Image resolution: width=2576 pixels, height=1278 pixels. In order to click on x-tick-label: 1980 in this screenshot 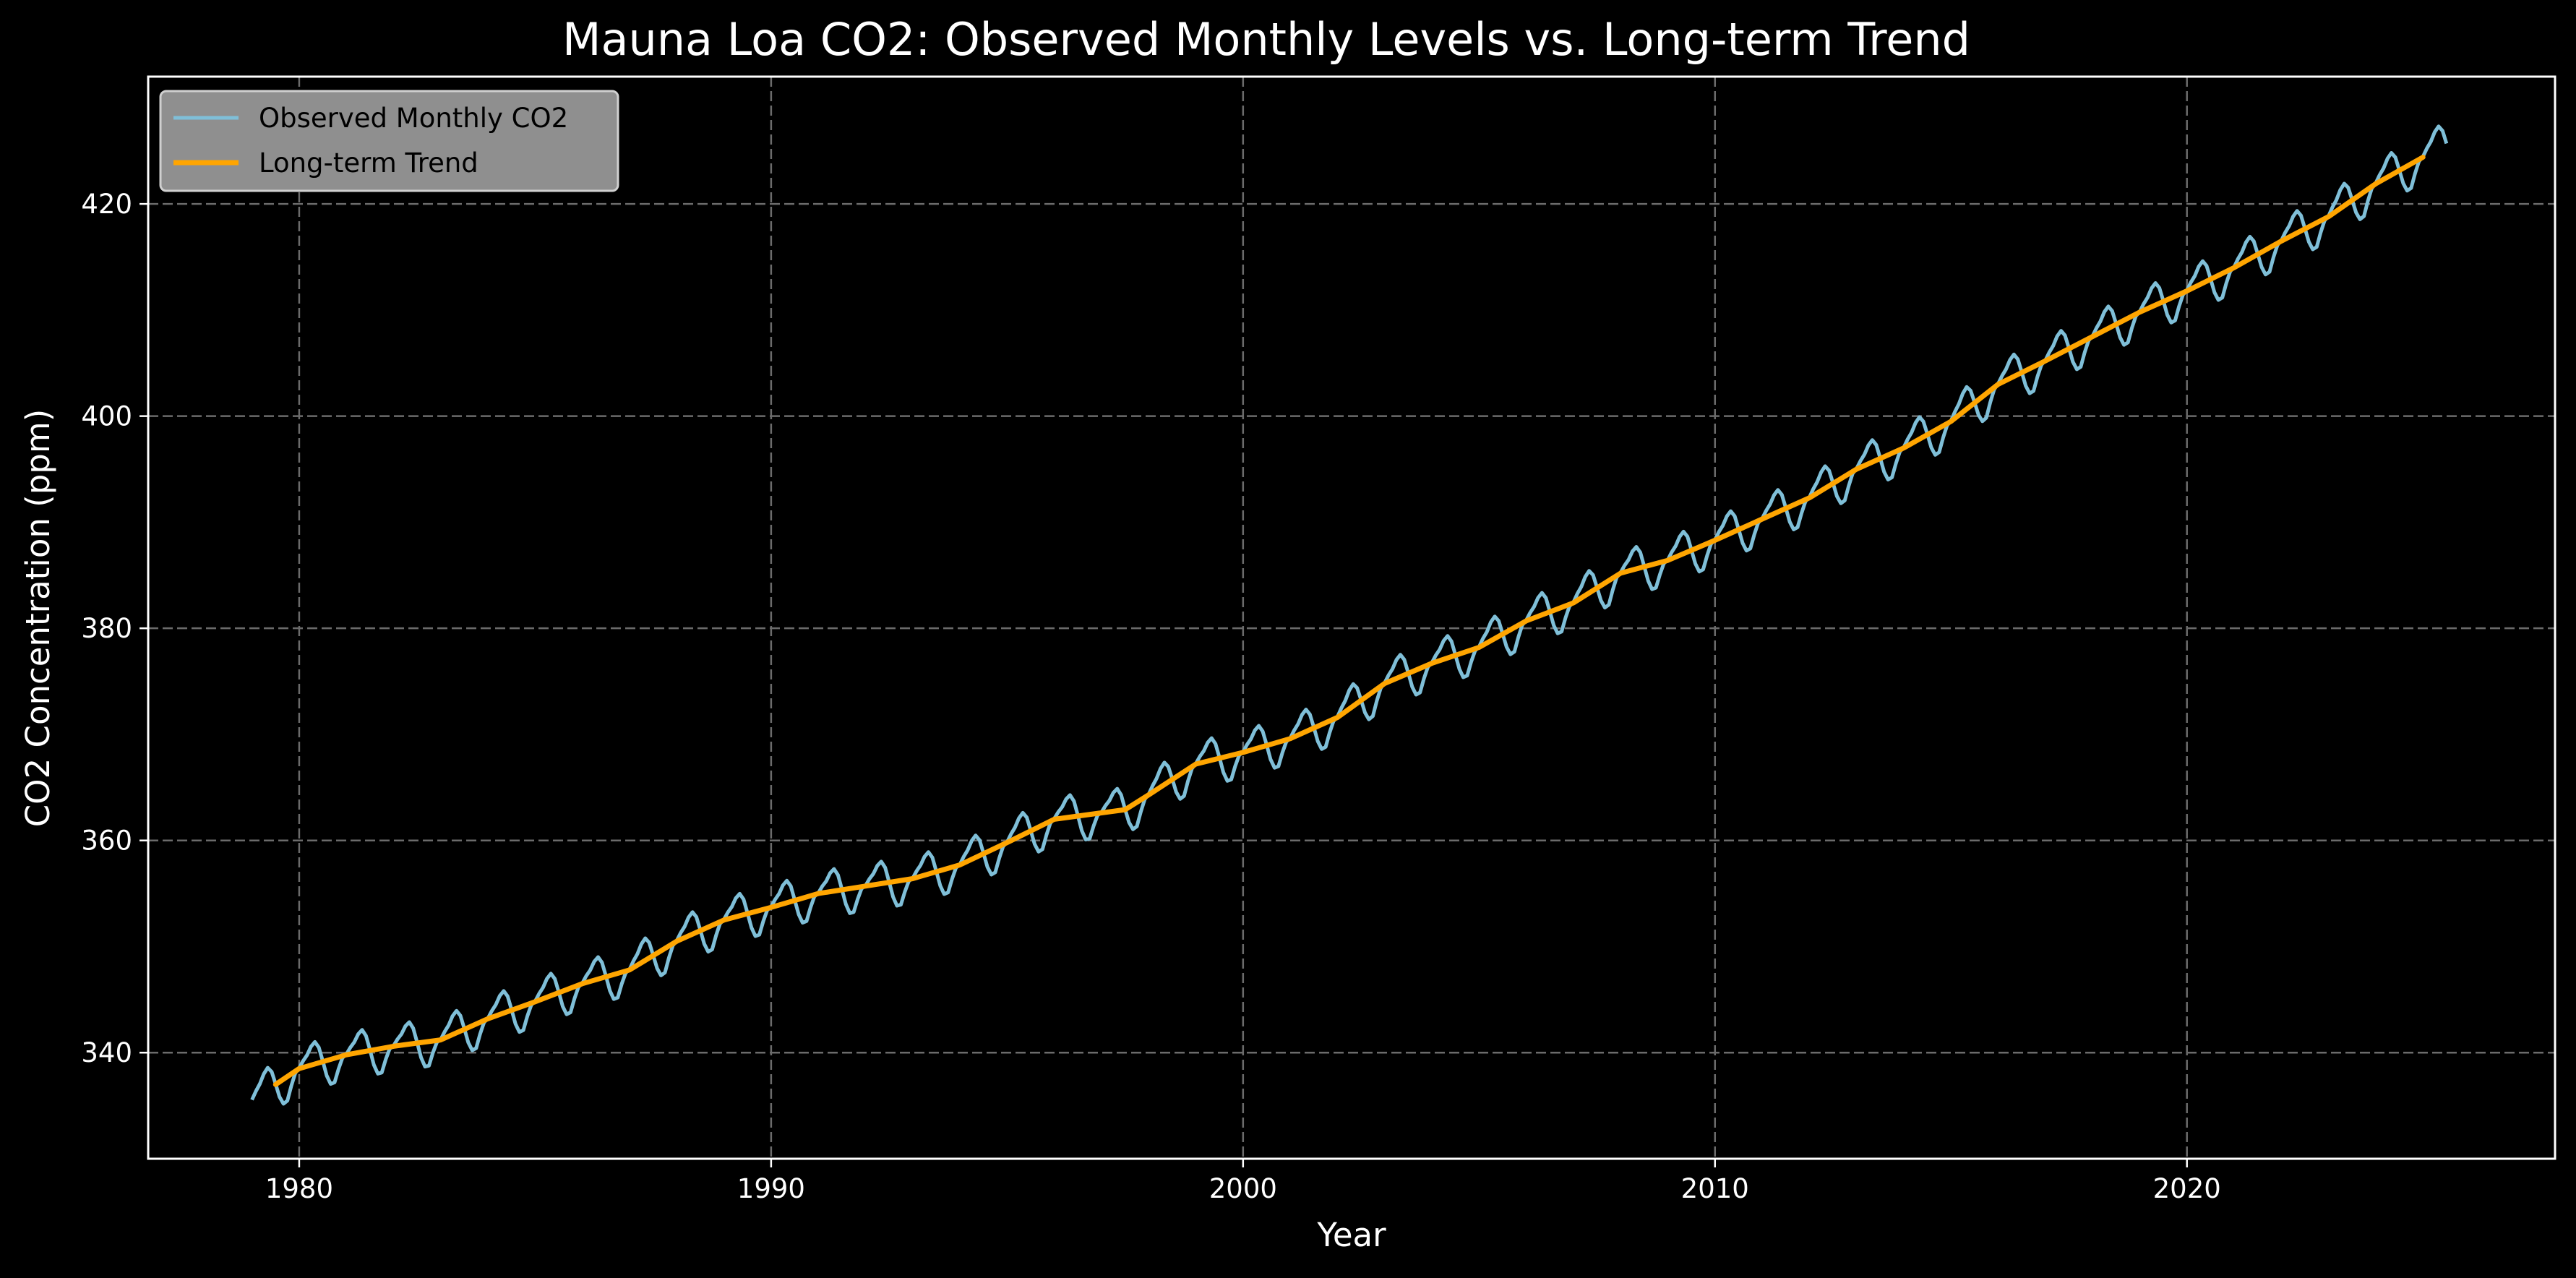, I will do `click(299, 1188)`.